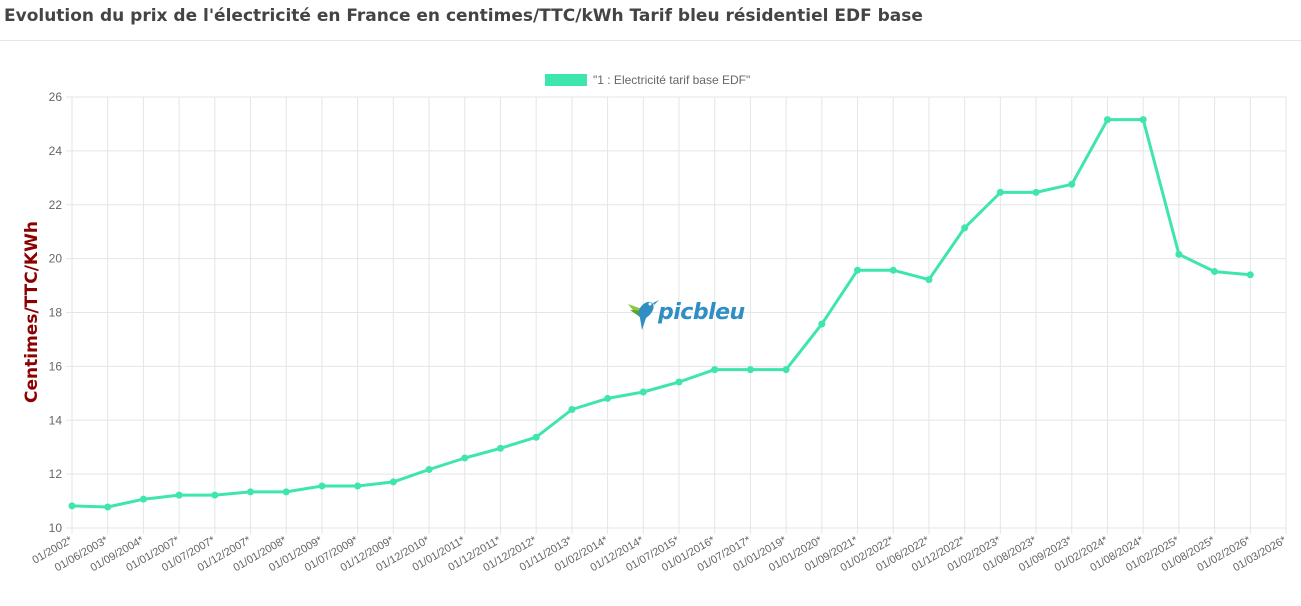 This screenshot has height=606, width=1301. What do you see at coordinates (56, 366) in the screenshot?
I see `y-tick-label: 16` at bounding box center [56, 366].